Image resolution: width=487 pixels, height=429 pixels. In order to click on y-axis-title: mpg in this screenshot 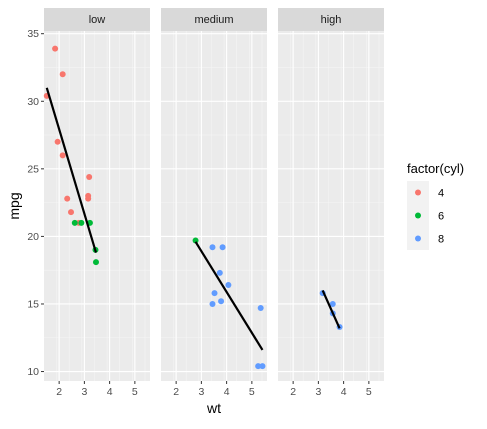, I will do `click(14, 205)`.